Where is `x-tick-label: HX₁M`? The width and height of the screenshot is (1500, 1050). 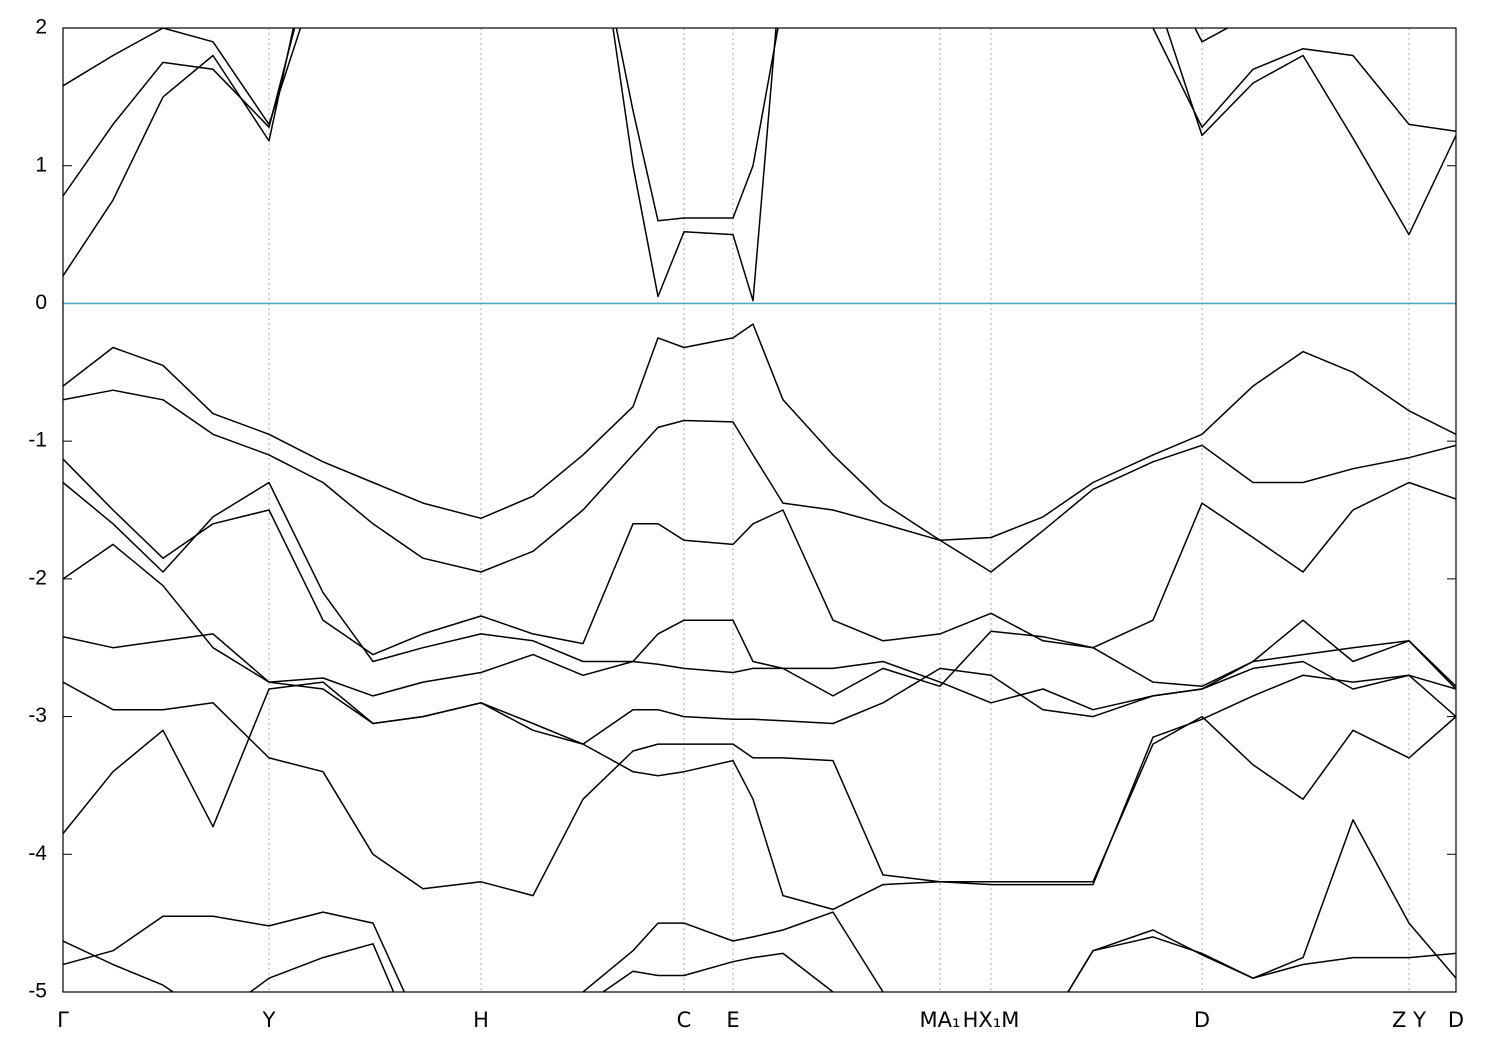 x-tick-label: HX₁M is located at coordinates (991, 1020).